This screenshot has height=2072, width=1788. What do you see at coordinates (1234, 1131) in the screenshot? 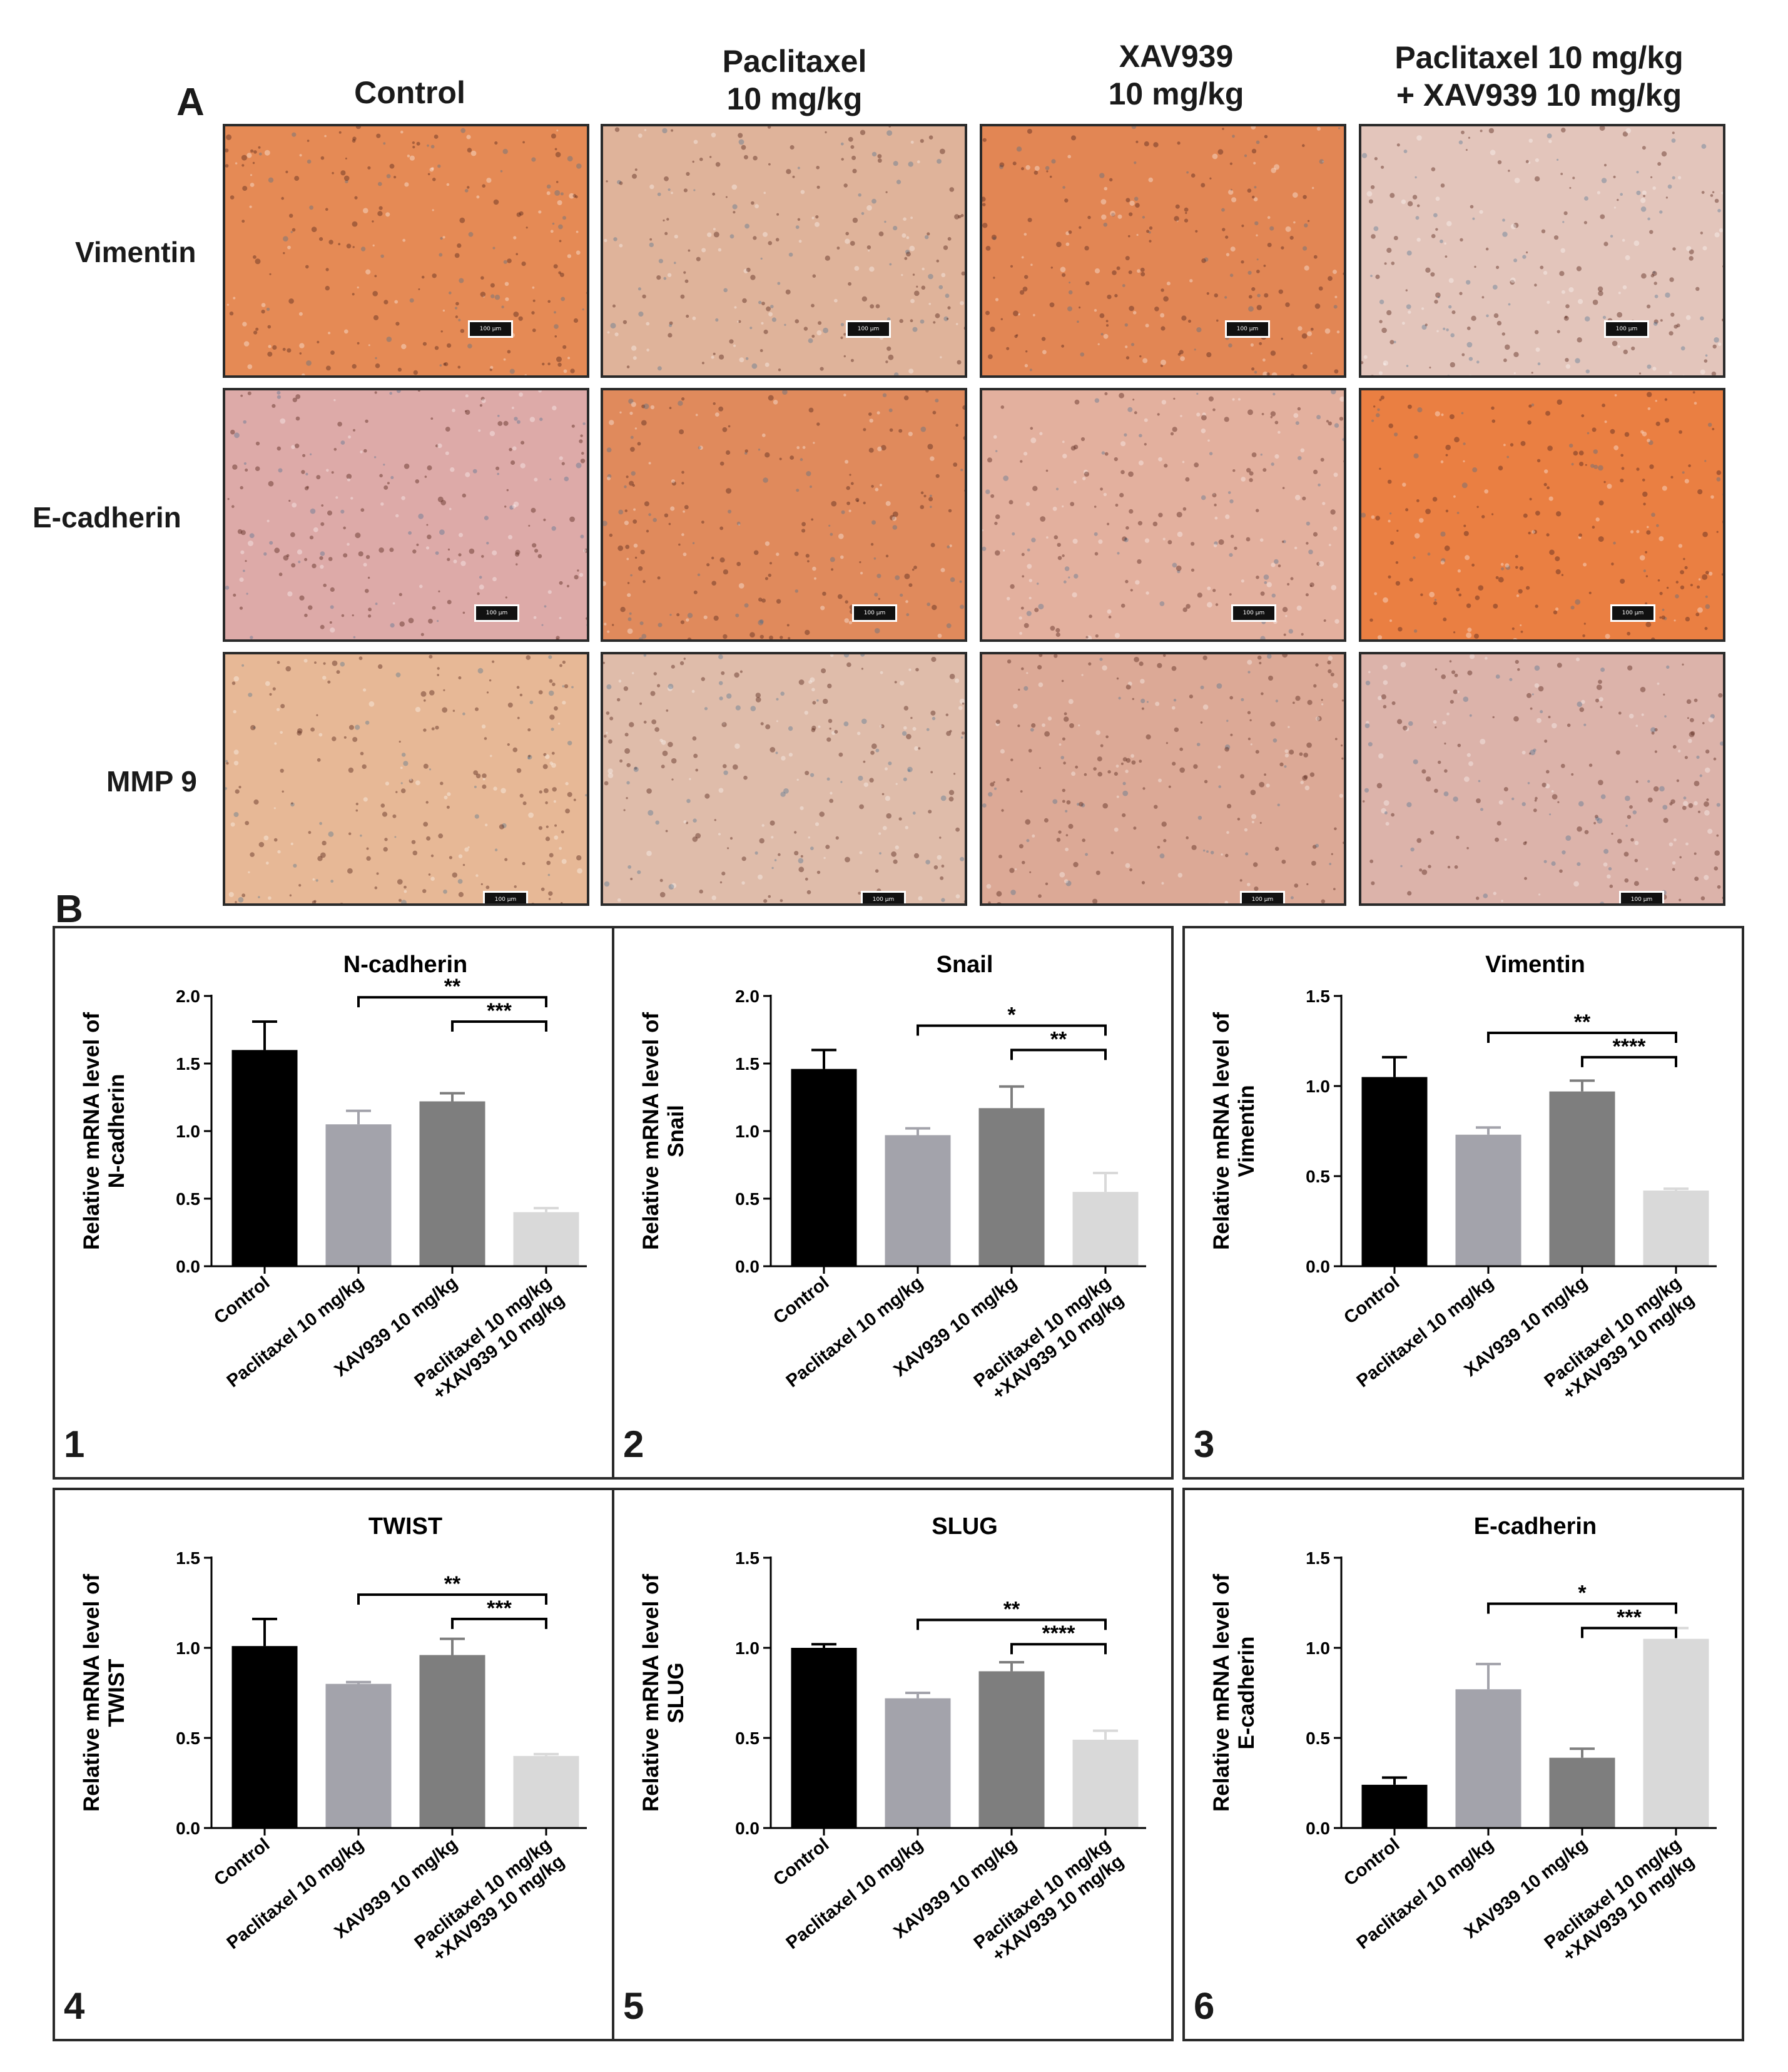
I see `y-axis-label: Relative mRNA level ofVimentin` at bounding box center [1234, 1131].